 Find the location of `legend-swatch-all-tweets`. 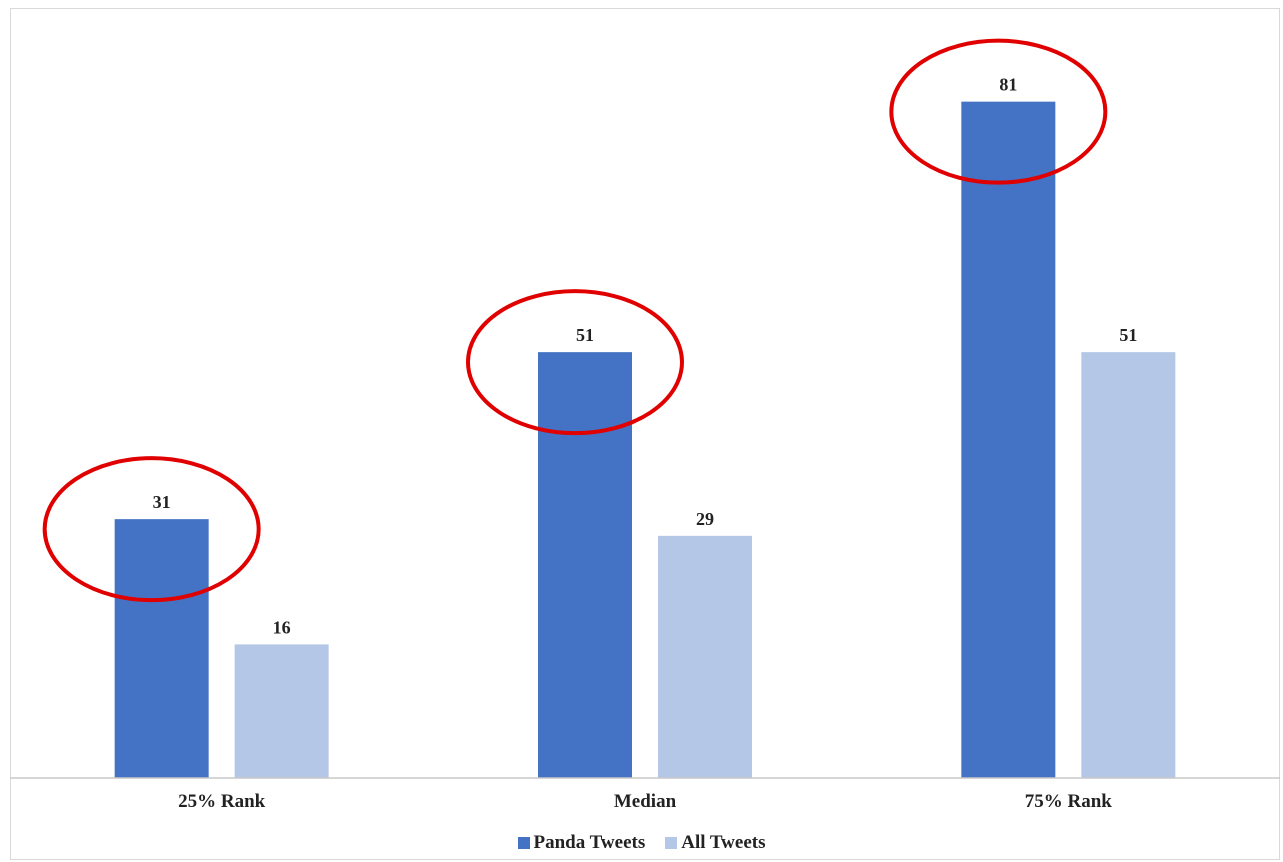

legend-swatch-all-tweets is located at coordinates (671, 843).